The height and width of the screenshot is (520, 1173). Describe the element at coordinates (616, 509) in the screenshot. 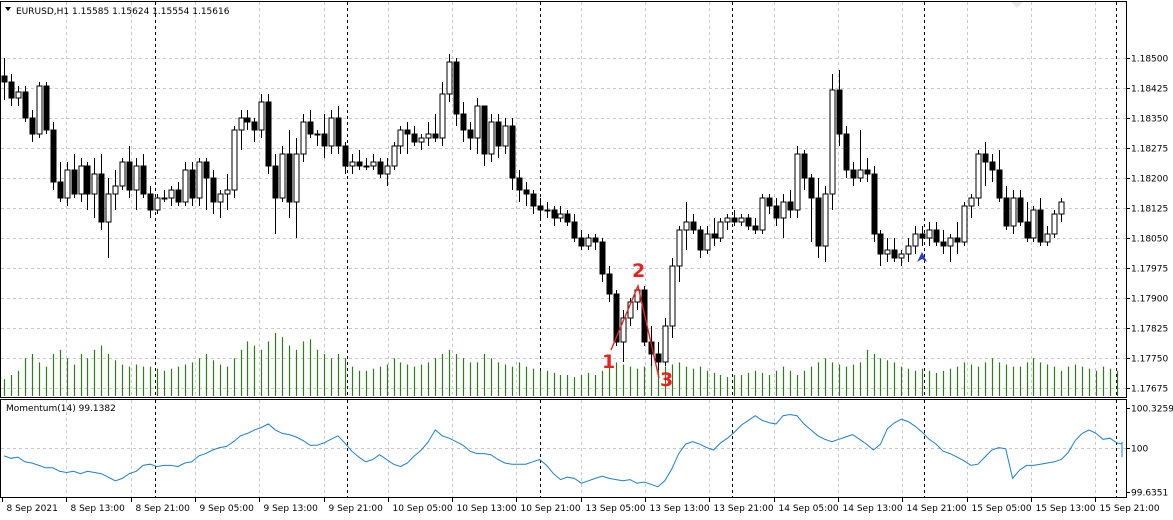

I see `time-tick-label: 13 Sep 05:00` at that location.